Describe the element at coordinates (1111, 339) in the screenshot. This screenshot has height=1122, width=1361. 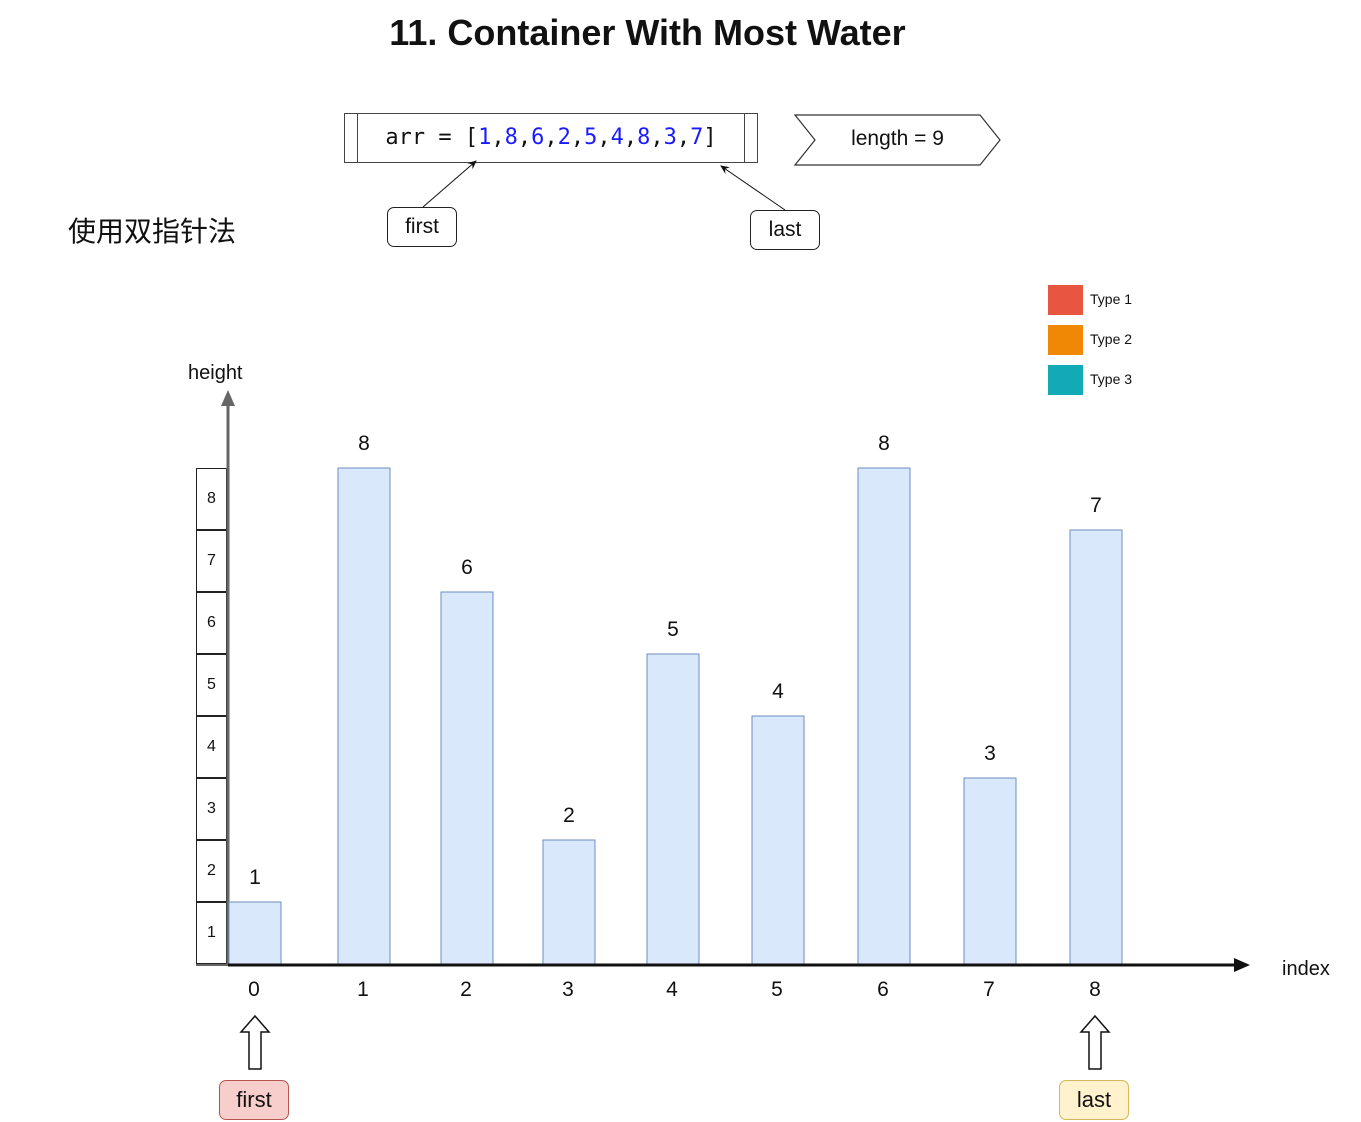
I see `legend-label: Type 2` at that location.